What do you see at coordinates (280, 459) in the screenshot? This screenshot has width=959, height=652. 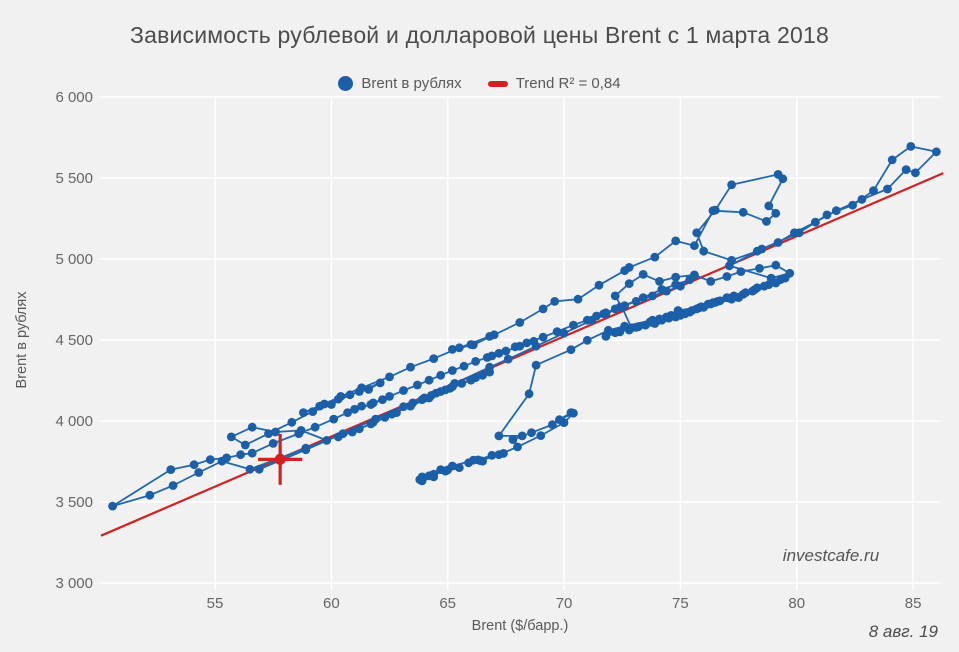 I see `current-point-cross` at bounding box center [280, 459].